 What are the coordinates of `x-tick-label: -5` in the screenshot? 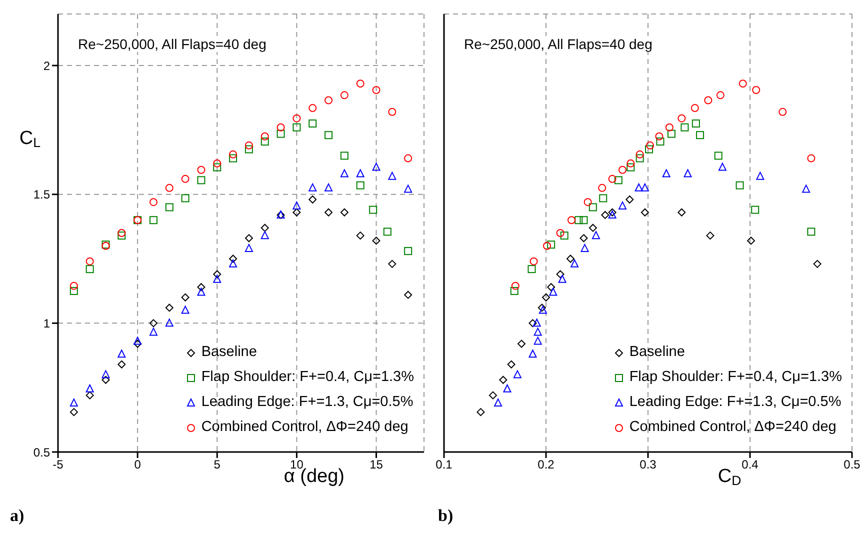 It's located at (58, 465).